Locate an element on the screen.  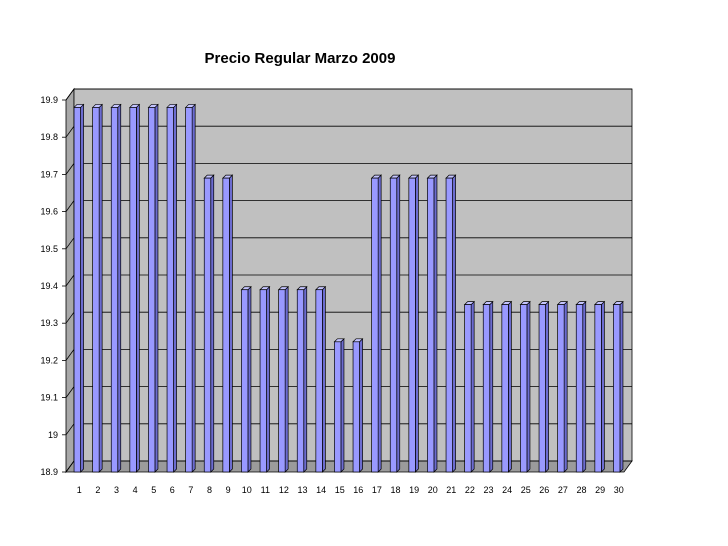
x-tick-label: 2 is located at coordinates (97, 490).